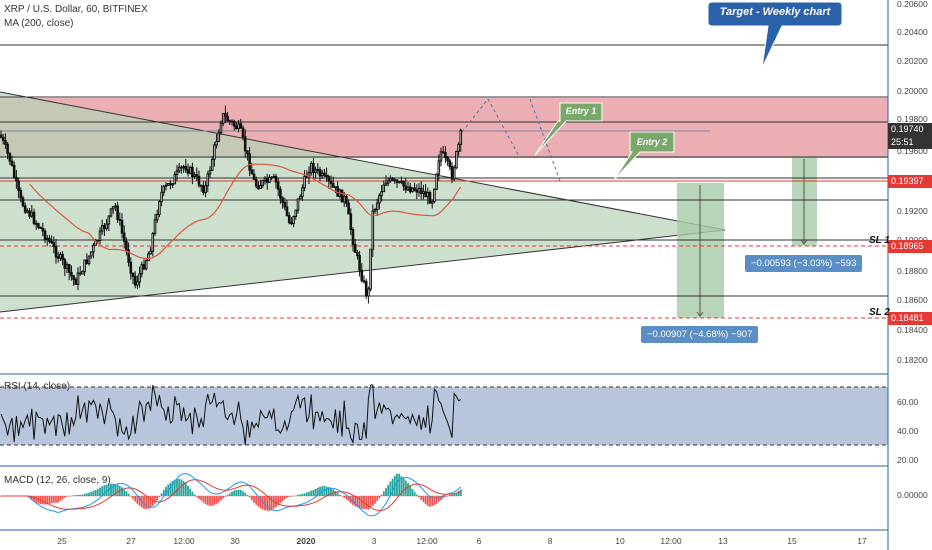 The image size is (932, 550). Describe the element at coordinates (374, 541) in the screenshot. I see `time-label: 3` at that location.